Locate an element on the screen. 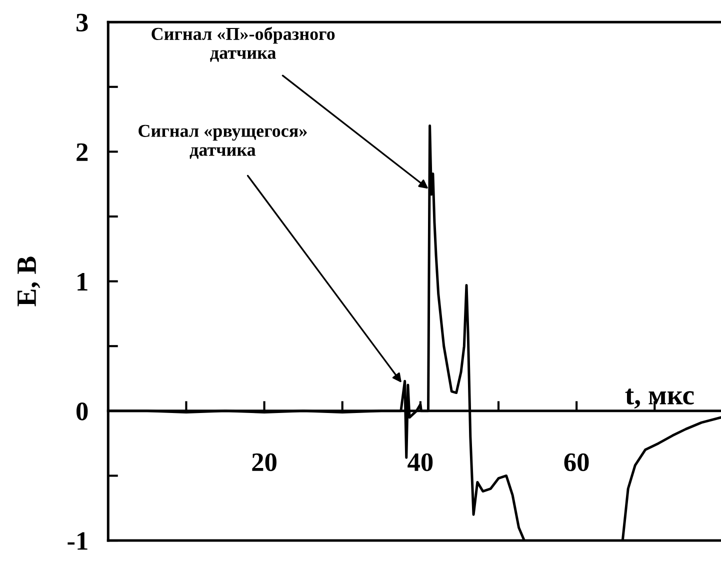 Image resolution: width=721 pixels, height=566 pixels. x-axis-title: t, мкс is located at coordinates (659, 398).